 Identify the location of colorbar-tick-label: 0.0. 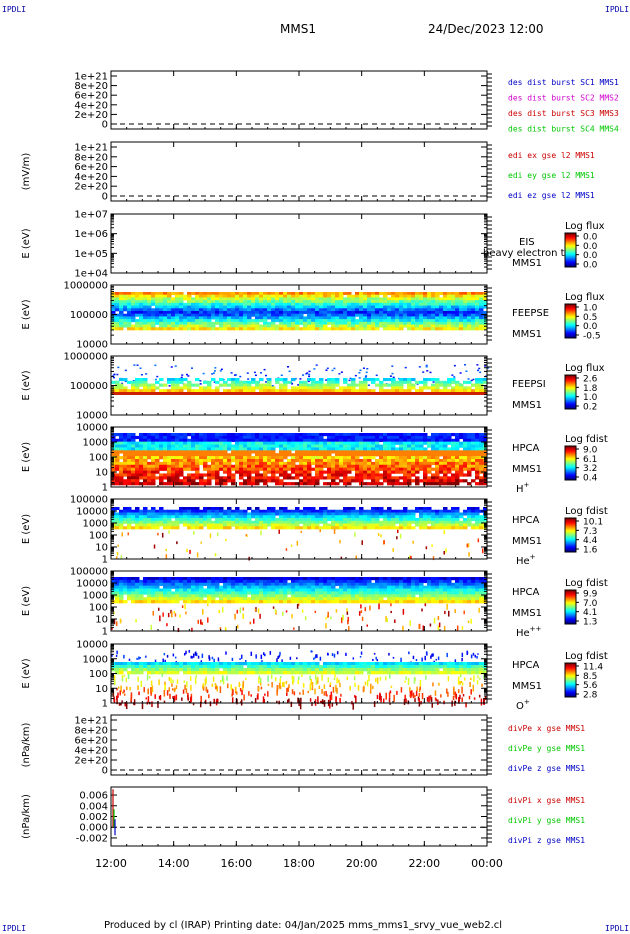
(590, 266).